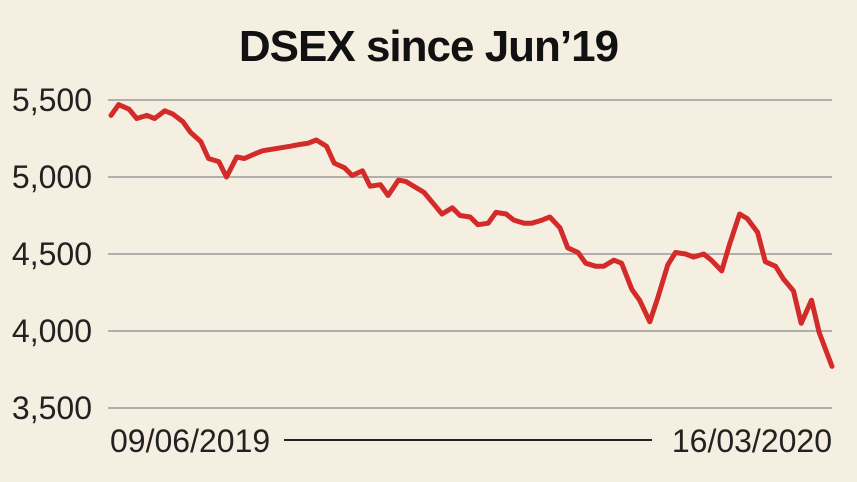 The image size is (857, 482). Describe the element at coordinates (52, 100) in the screenshot. I see `y-tick-label-5500: 5,500` at that location.